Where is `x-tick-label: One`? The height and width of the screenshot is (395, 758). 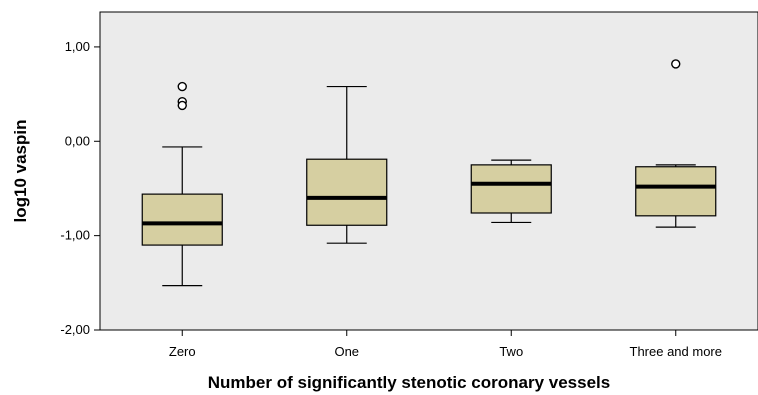
x-tick-label: One is located at coordinates (346, 351).